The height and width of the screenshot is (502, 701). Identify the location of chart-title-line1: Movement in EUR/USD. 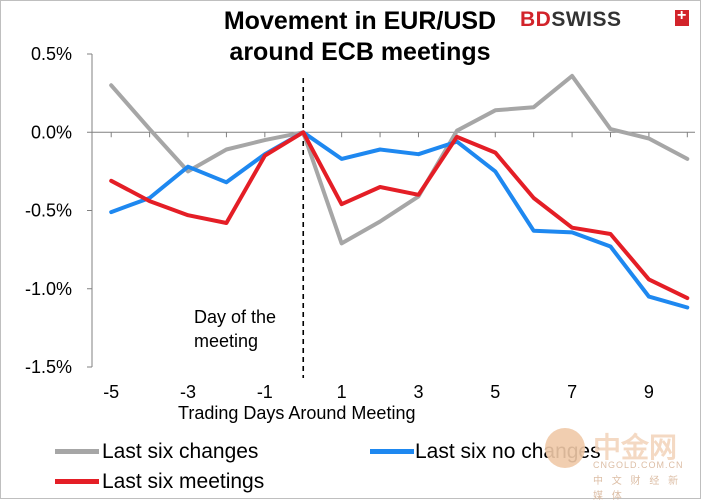
(360, 21).